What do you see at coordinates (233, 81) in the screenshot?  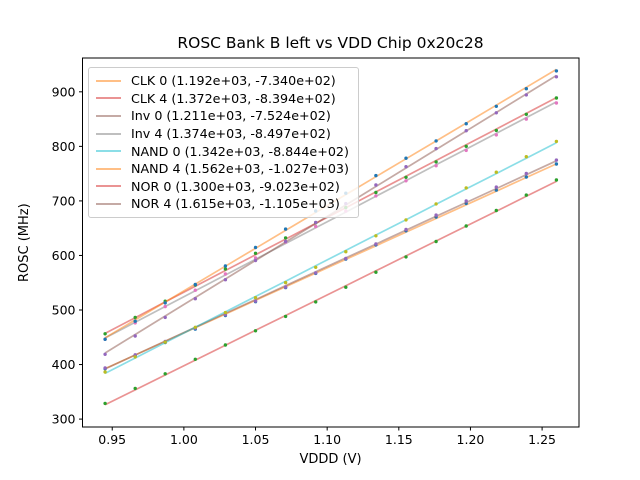 I see `legend-label-clk-0: CLK 0 (1.192e+03, -7.340e+02)` at bounding box center [233, 81].